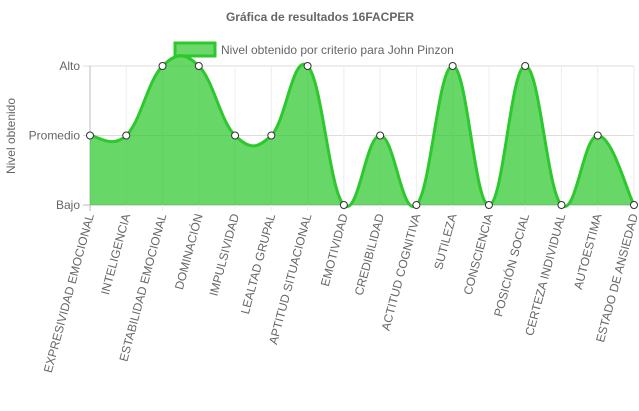 This screenshot has height=411, width=639. What do you see at coordinates (334, 250) in the screenshot?
I see `x-tick-label: EMOTIVIDAD` at bounding box center [334, 250].